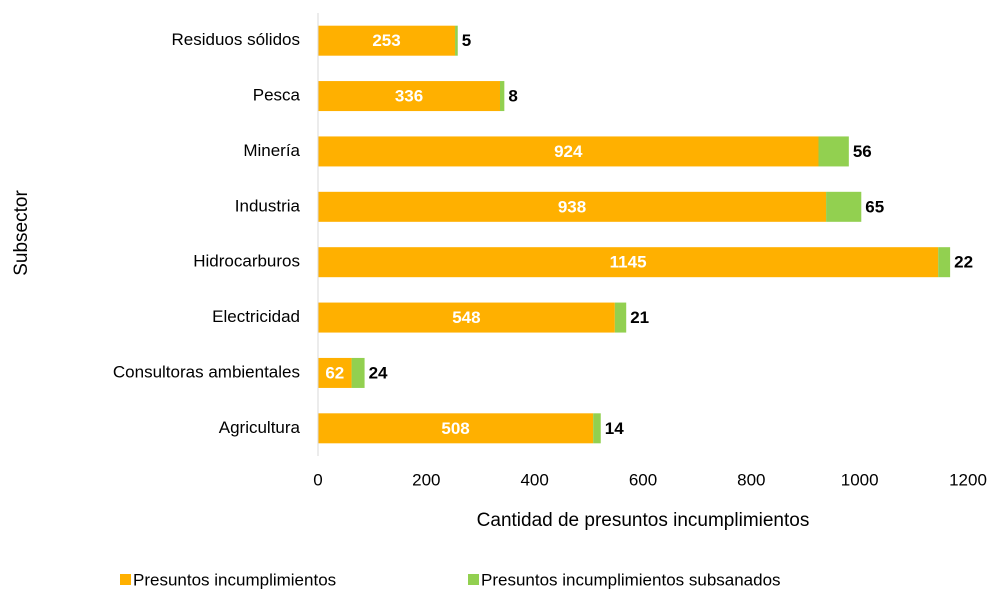 This screenshot has width=998, height=593. Describe the element at coordinates (639, 317) in the screenshot. I see `data-label: 21` at that location.